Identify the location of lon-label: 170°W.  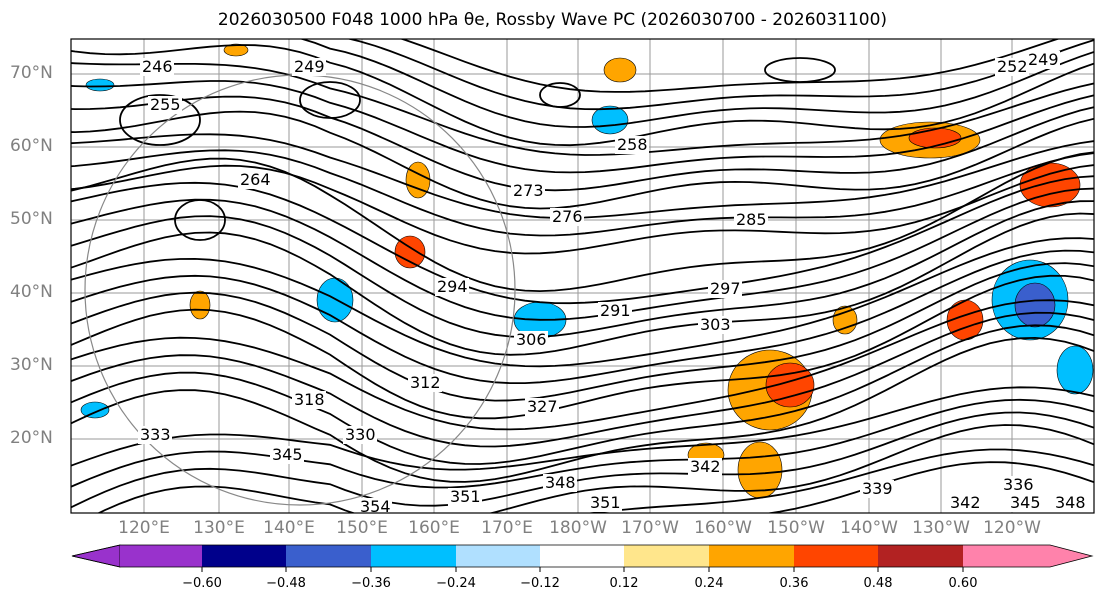
(650, 528).